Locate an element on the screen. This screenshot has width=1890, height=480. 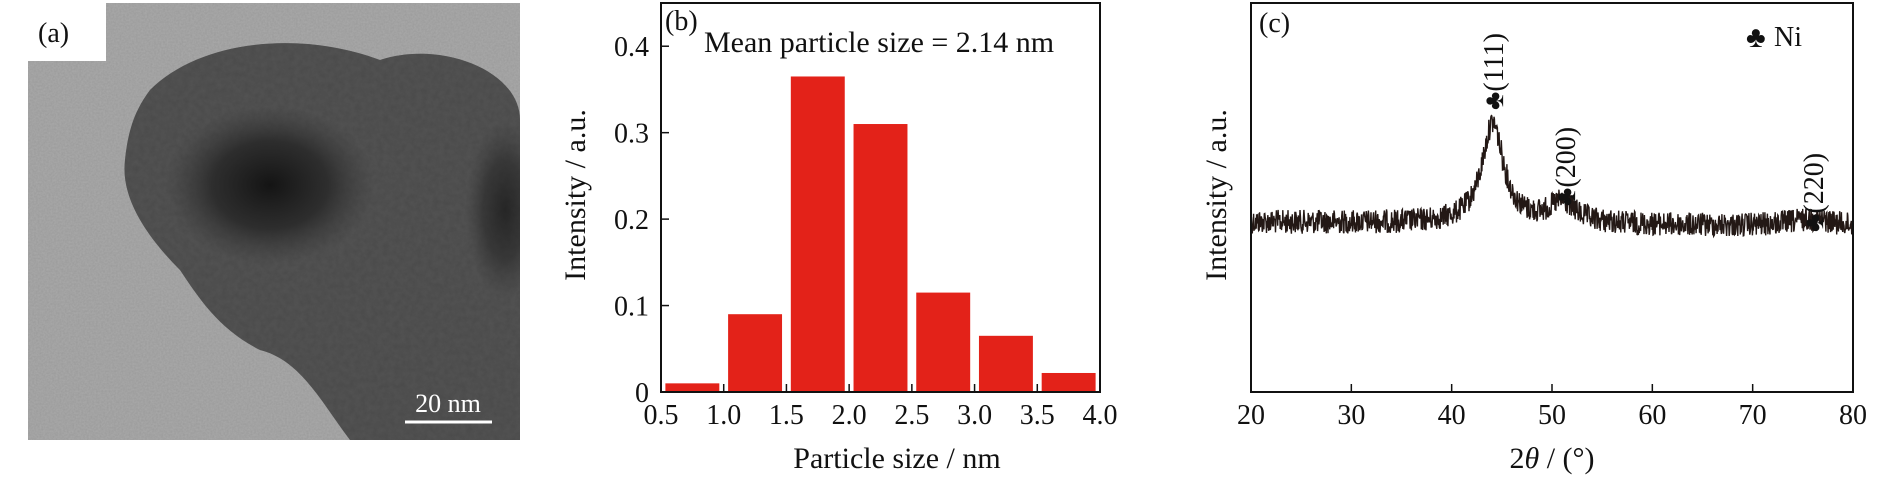
legend-label-ni: Ni is located at coordinates (1788, 37).